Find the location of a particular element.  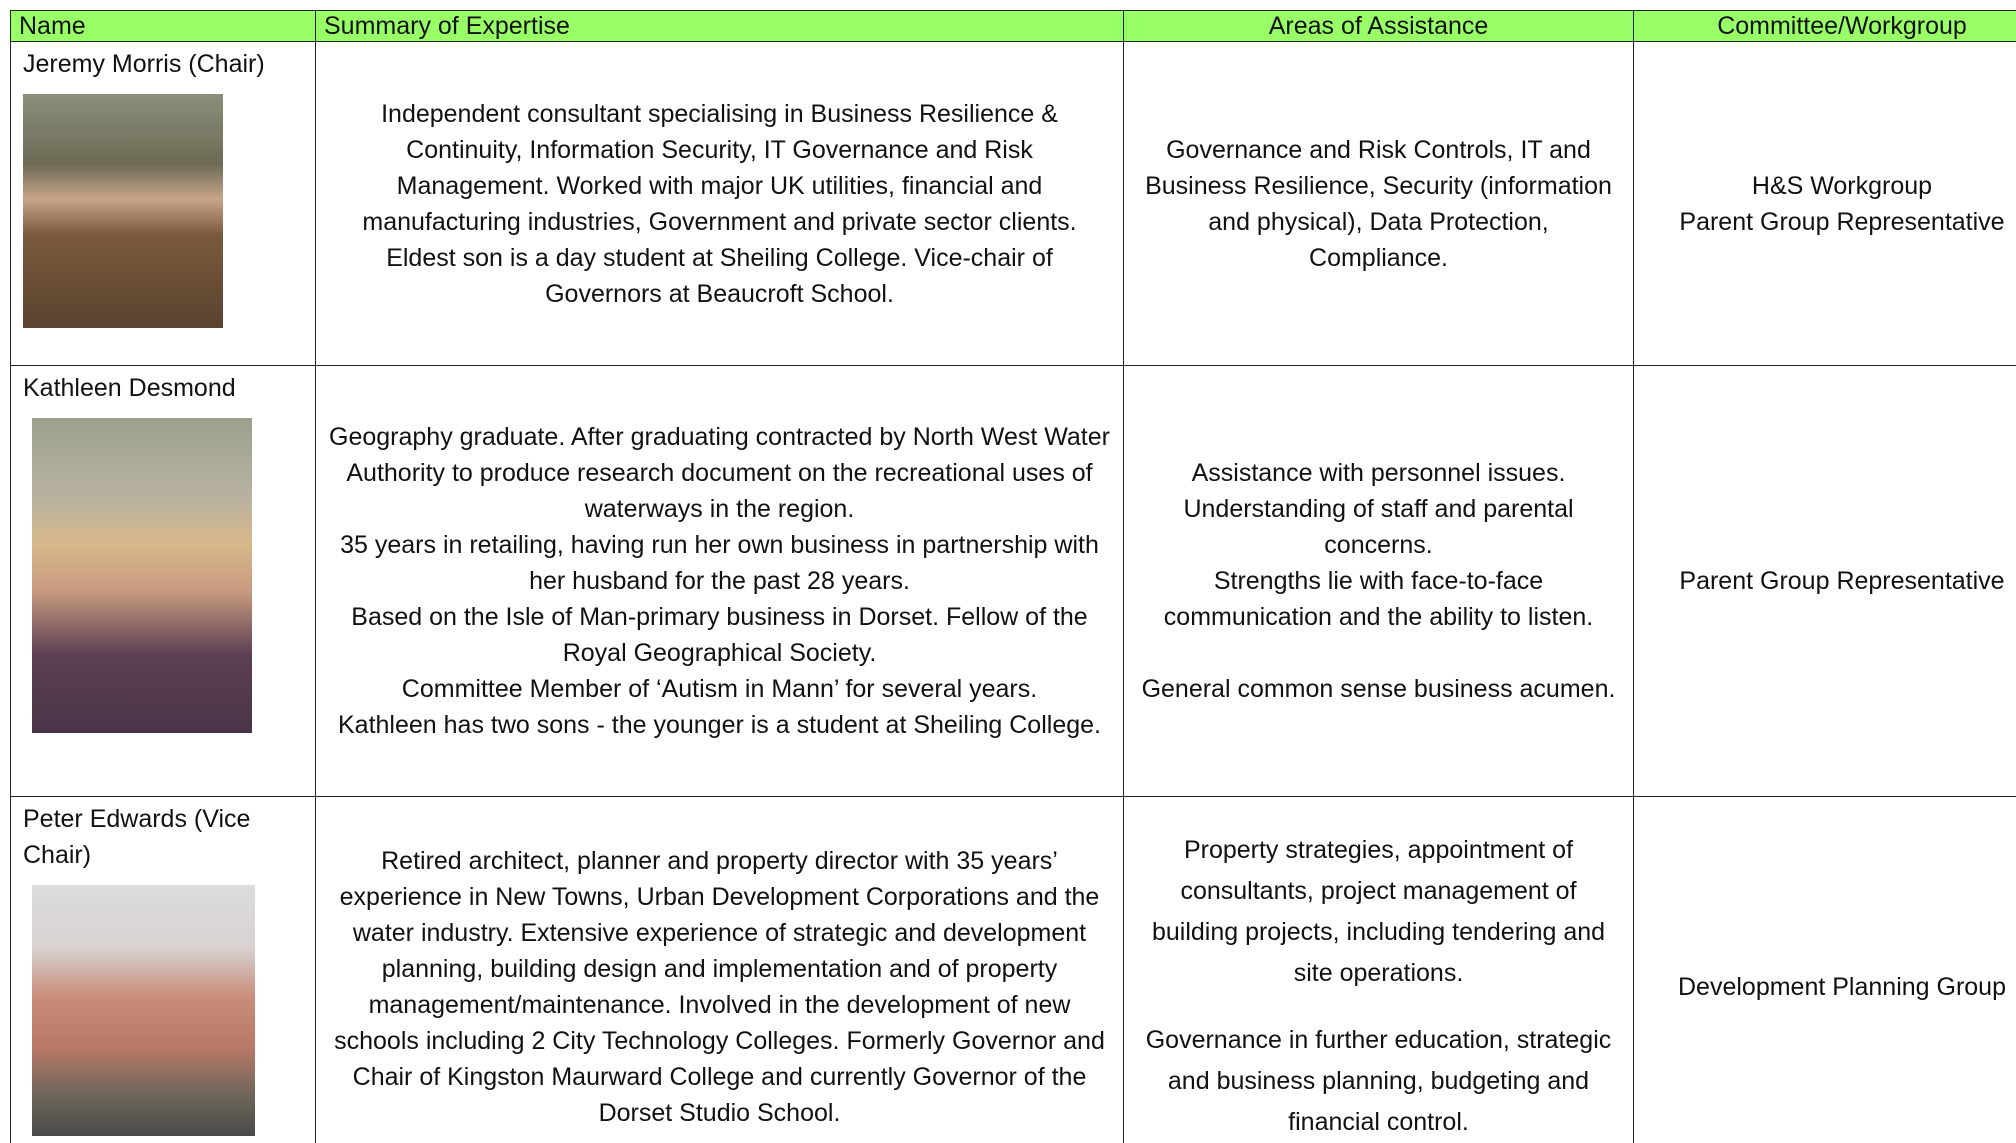

areas-text: General common sense business acumen. is located at coordinates (1378, 689).